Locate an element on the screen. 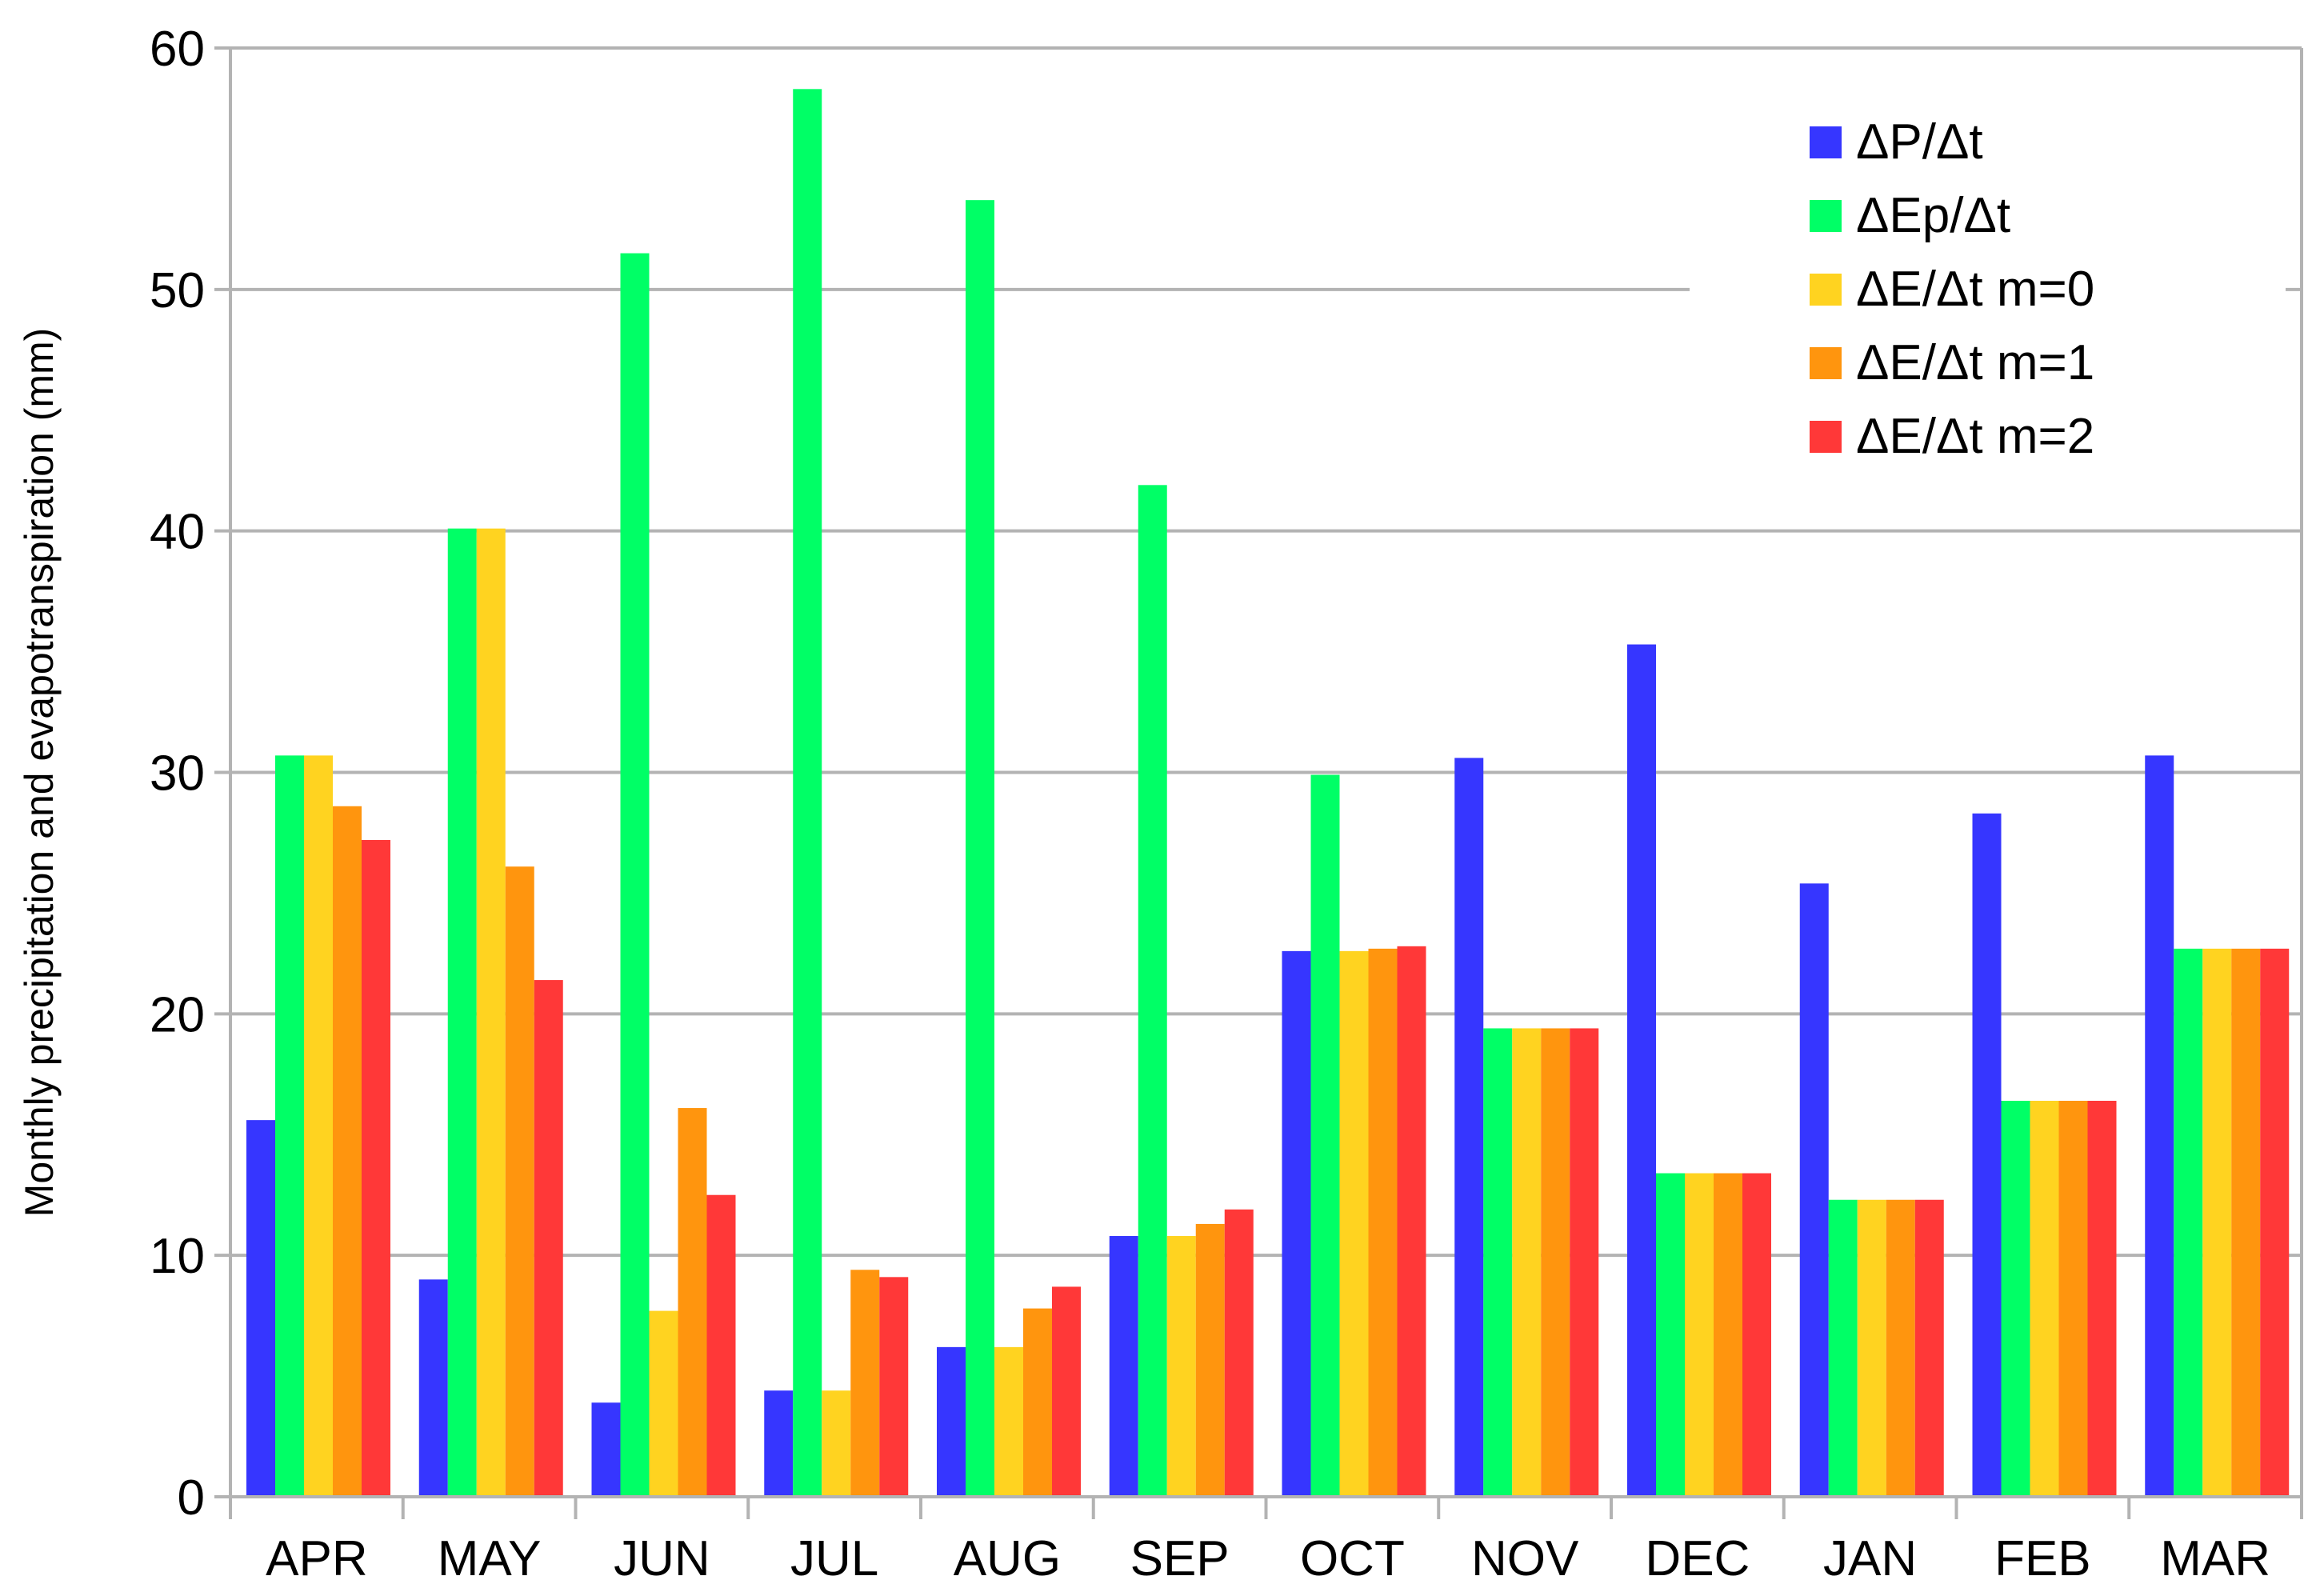 The image size is (2324, 1588). y-tick-label: 20 is located at coordinates (177, 1014).